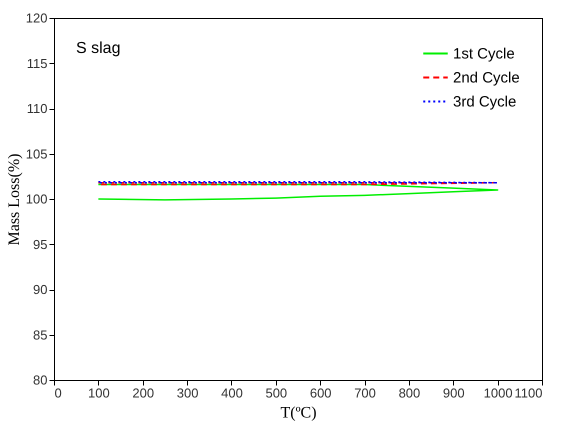 This screenshot has width=576, height=434. I want to click on y-tick-label: 110, so click(37, 108).